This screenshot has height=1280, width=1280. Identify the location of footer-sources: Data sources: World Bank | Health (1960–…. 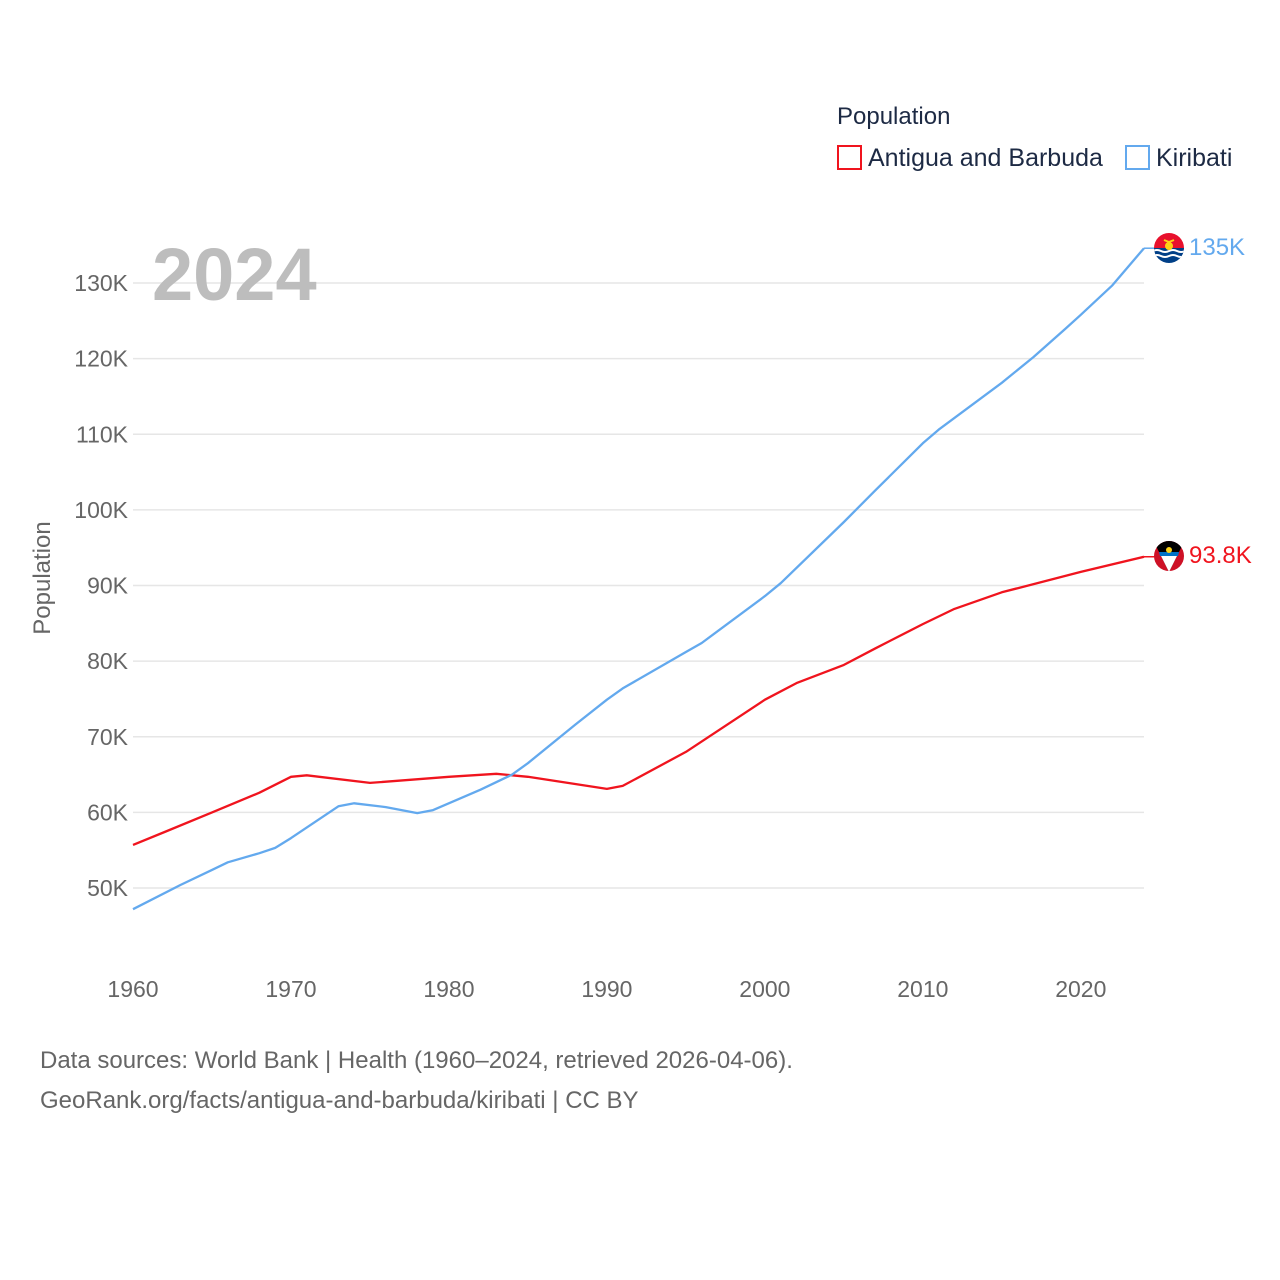
(416, 1060).